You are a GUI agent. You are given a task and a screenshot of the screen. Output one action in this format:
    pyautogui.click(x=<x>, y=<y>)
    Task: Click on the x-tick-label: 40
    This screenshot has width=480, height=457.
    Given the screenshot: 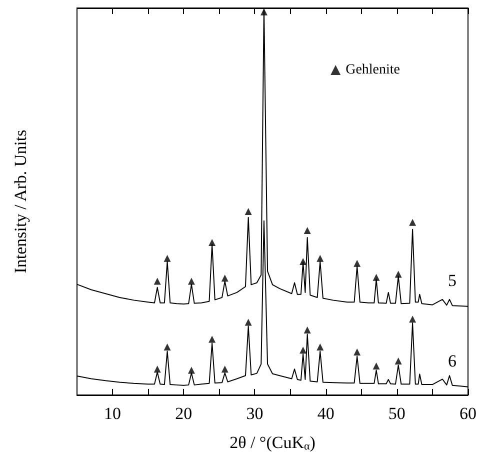 What is the action you would take?
    pyautogui.click(x=325, y=413)
    